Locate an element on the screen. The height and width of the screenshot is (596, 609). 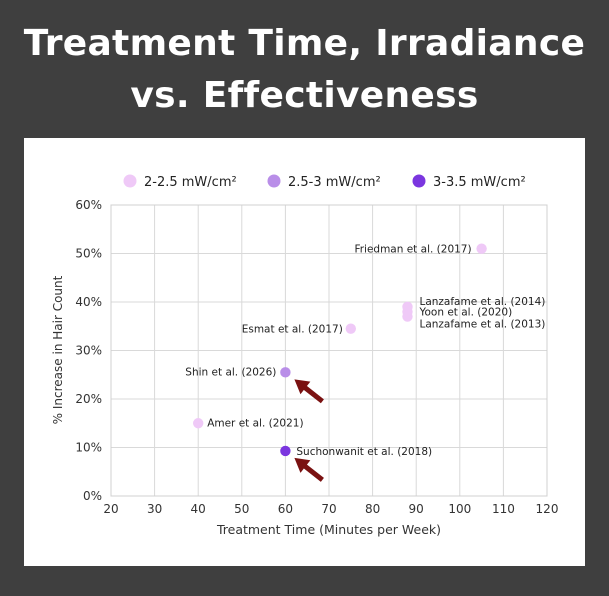
x-tick-label: 70 is located at coordinates (328, 509).